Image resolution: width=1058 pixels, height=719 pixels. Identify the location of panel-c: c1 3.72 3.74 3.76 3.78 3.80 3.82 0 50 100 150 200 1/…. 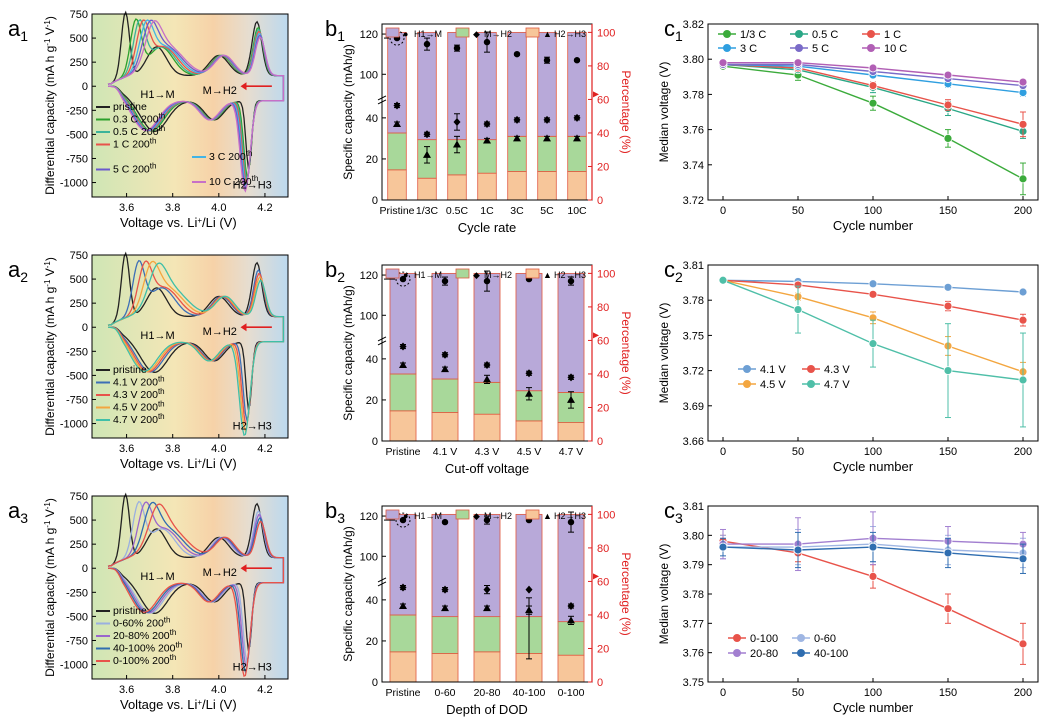
(848, 124).